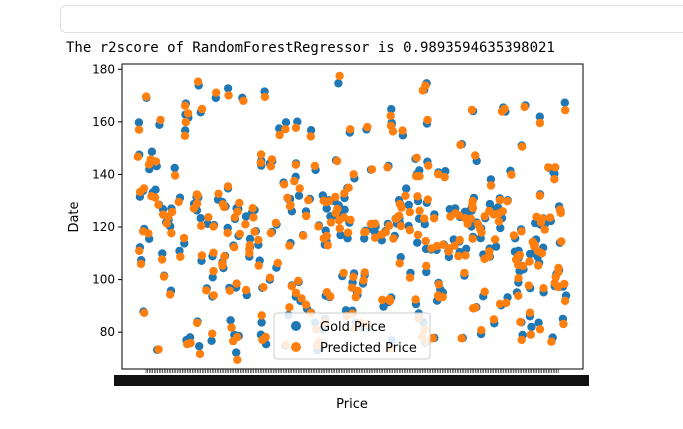 The width and height of the screenshot is (683, 429). I want to click on code-cell-input, so click(371, 19).